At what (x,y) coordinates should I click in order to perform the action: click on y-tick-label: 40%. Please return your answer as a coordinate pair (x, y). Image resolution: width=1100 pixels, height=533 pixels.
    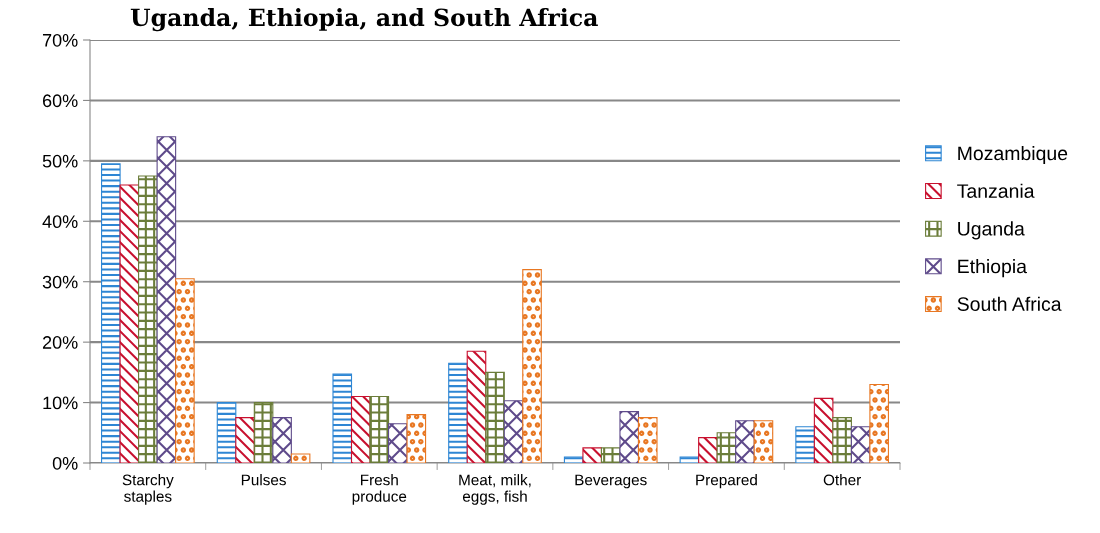
    Looking at the image, I should click on (60, 222).